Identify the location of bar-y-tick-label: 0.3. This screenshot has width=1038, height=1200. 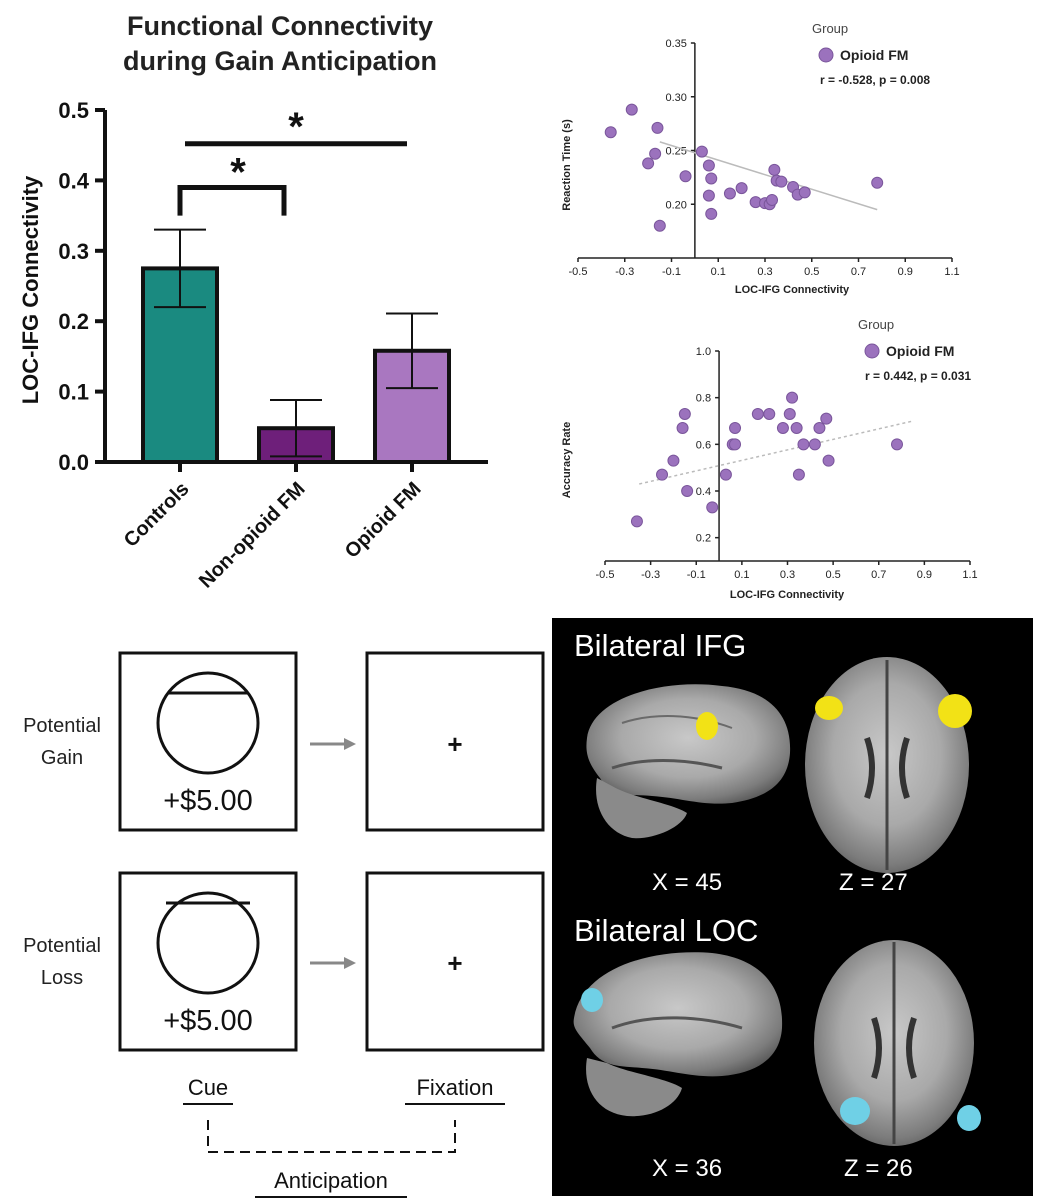
(73, 251).